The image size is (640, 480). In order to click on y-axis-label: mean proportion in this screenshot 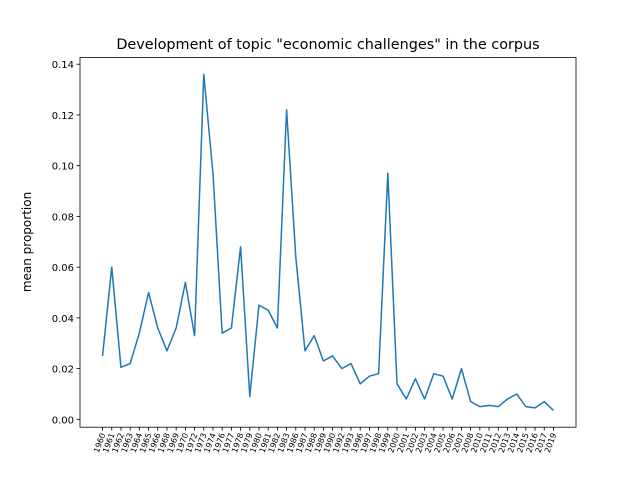, I will do `click(27, 242)`.